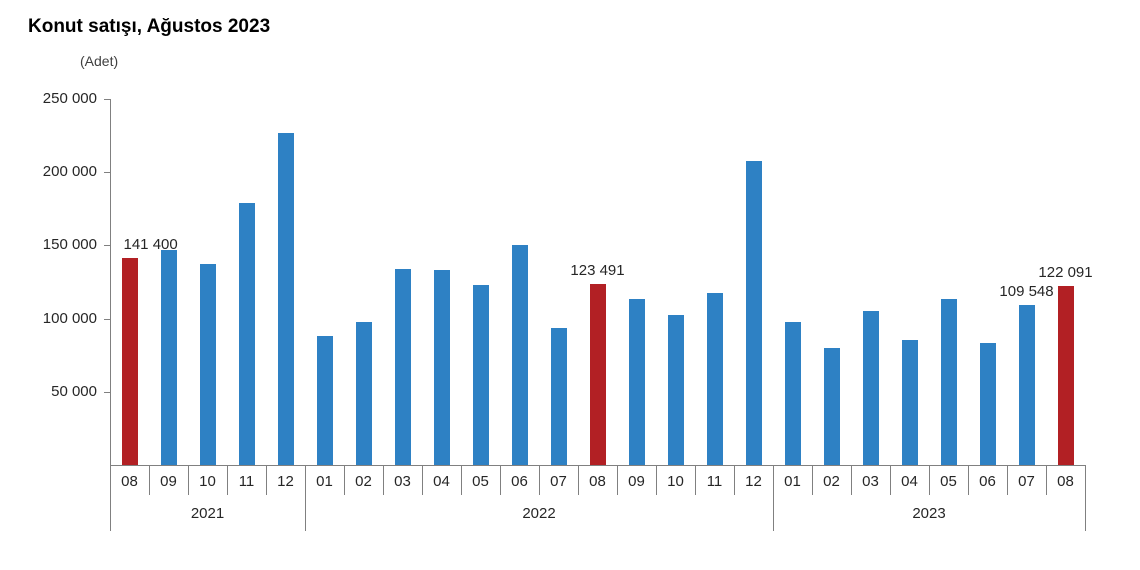  Describe the element at coordinates (149, 26) in the screenshot. I see `chart-title: Konut satışı, Ağustos 2023` at that location.